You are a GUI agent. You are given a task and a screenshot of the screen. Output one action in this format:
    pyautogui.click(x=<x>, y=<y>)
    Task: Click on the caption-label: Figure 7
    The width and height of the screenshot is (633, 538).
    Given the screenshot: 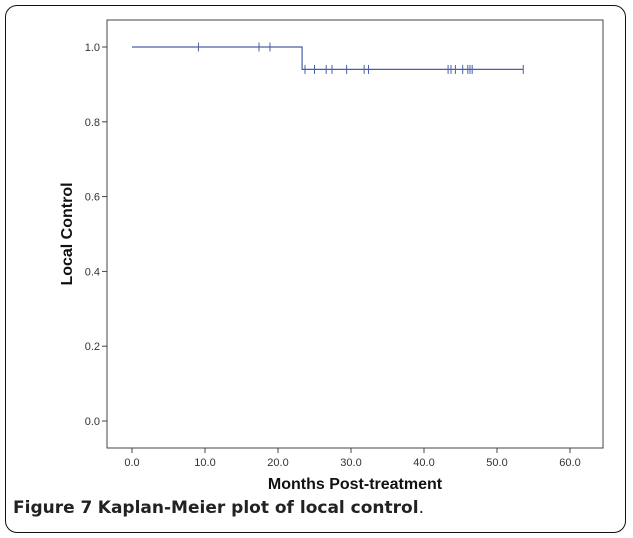 What is the action you would take?
    pyautogui.click(x=53, y=508)
    